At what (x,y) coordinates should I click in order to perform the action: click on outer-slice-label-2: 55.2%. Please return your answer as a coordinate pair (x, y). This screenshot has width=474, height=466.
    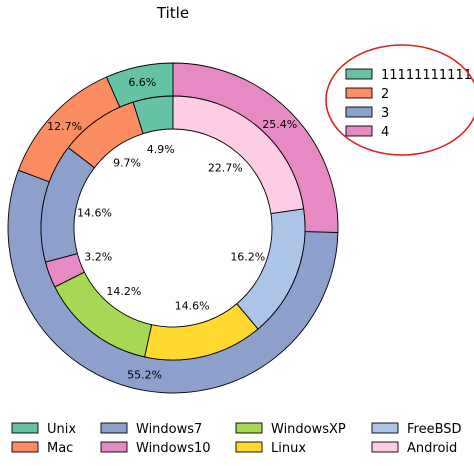
    Looking at the image, I should click on (144, 374).